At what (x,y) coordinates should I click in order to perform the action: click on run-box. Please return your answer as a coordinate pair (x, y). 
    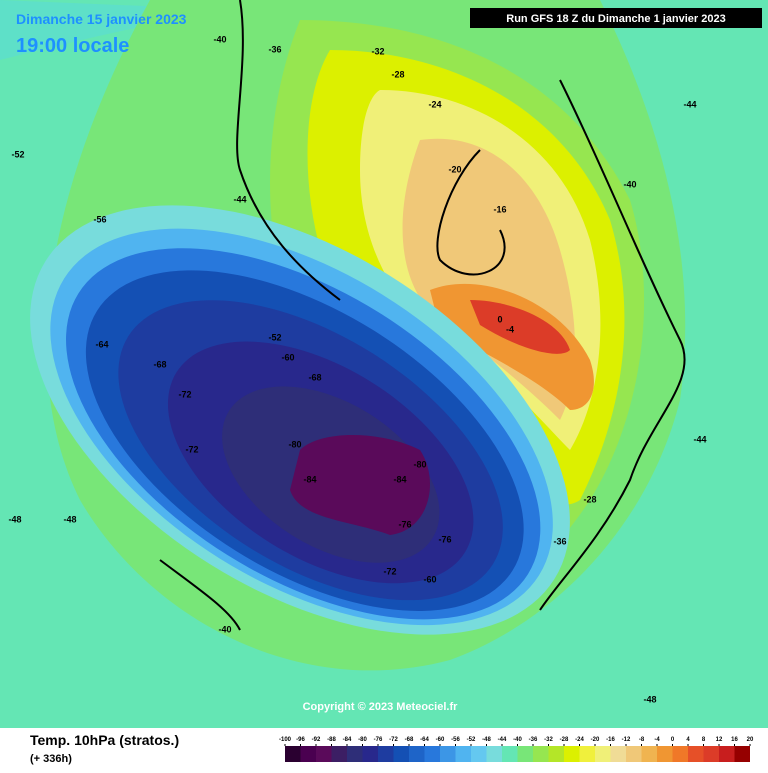
    Looking at the image, I should click on (616, 18).